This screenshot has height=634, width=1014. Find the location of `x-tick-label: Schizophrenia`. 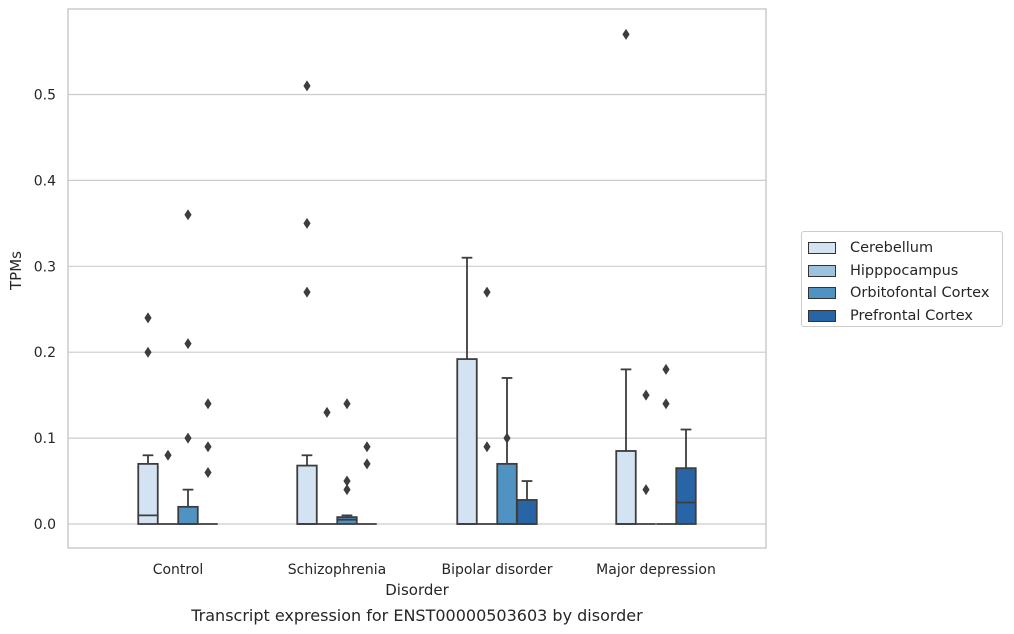

x-tick-label: Schizophrenia is located at coordinates (337, 570).